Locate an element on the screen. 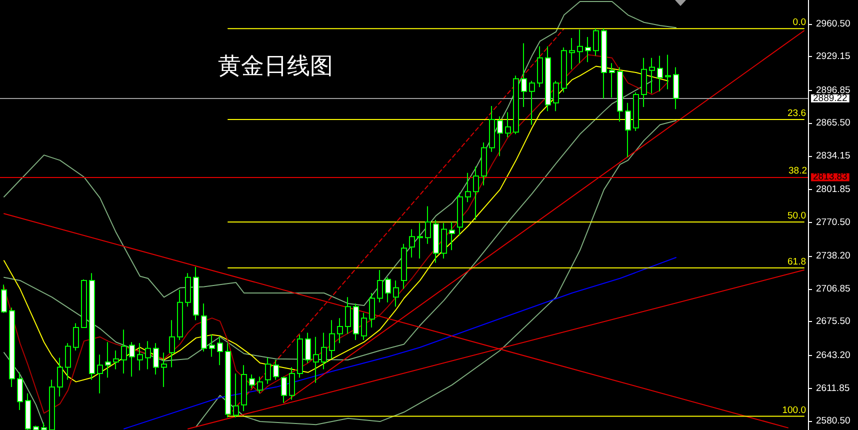 This screenshot has height=430, width=858. y-tick-label: 2706.85 is located at coordinates (833, 288).